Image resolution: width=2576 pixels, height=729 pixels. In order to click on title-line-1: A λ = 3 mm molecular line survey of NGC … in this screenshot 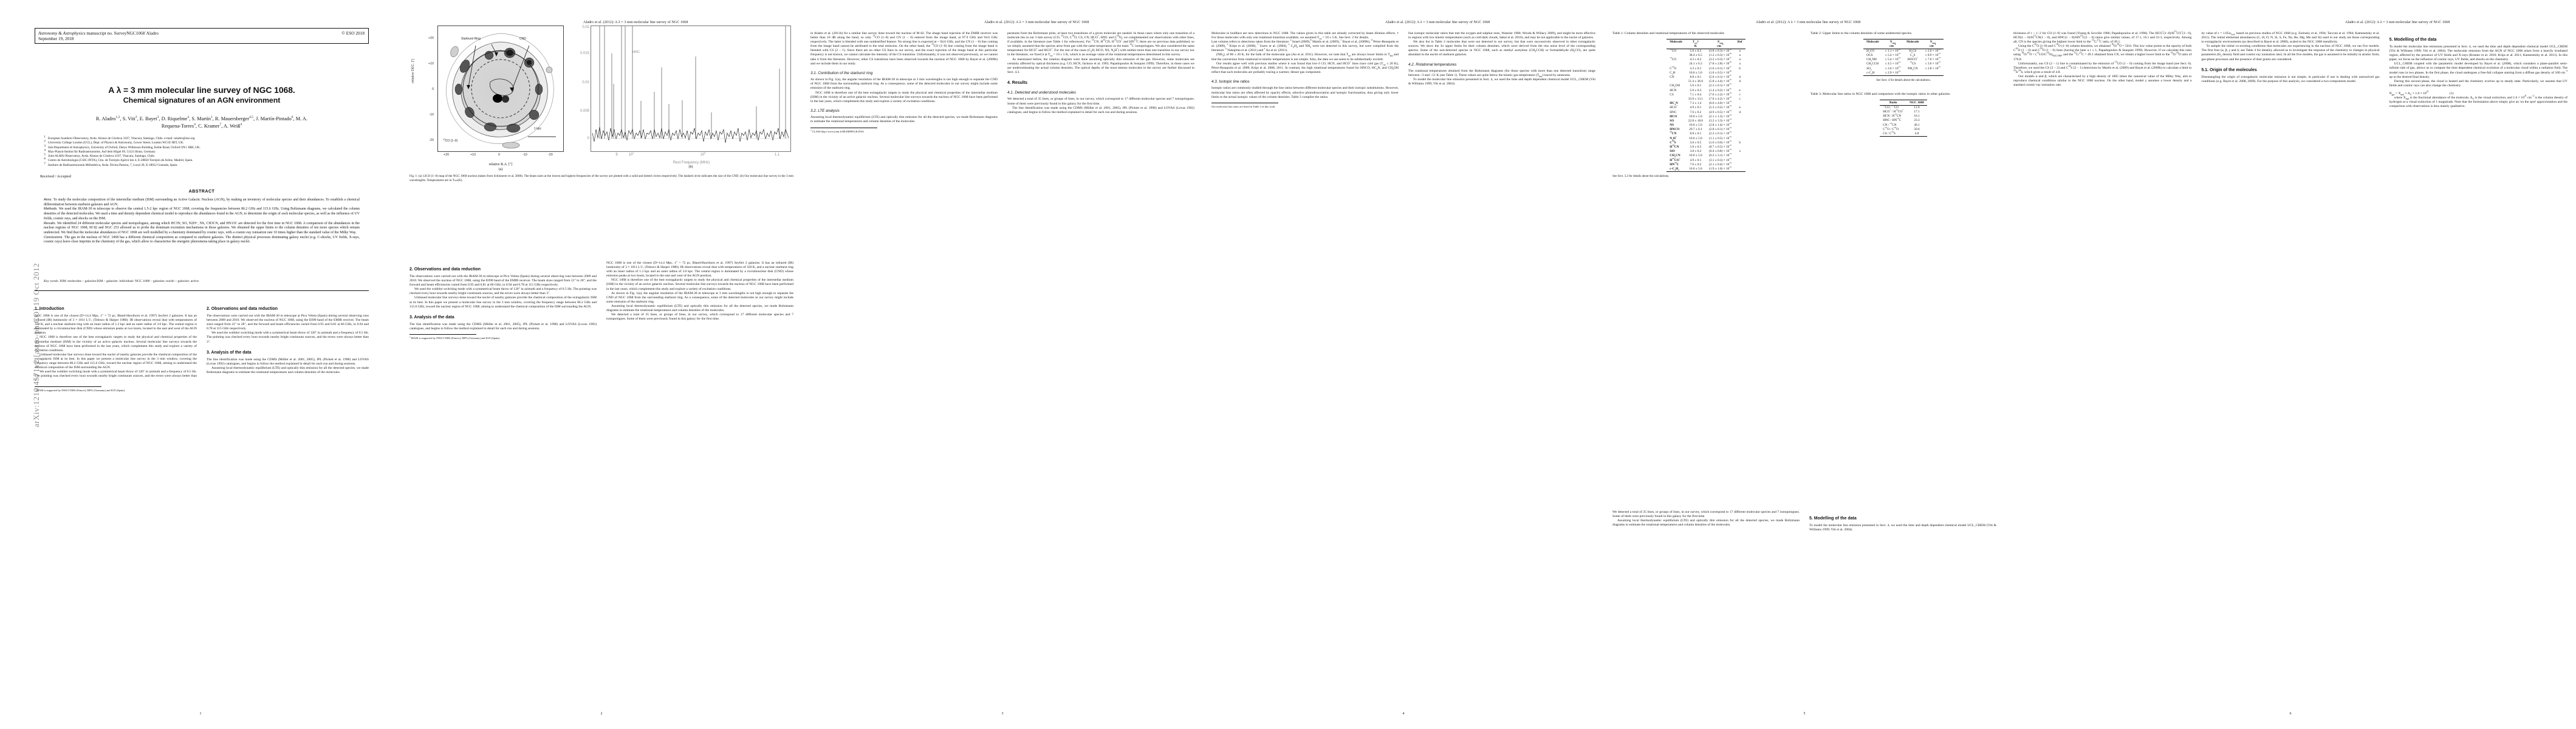, I will do `click(201, 90)`.